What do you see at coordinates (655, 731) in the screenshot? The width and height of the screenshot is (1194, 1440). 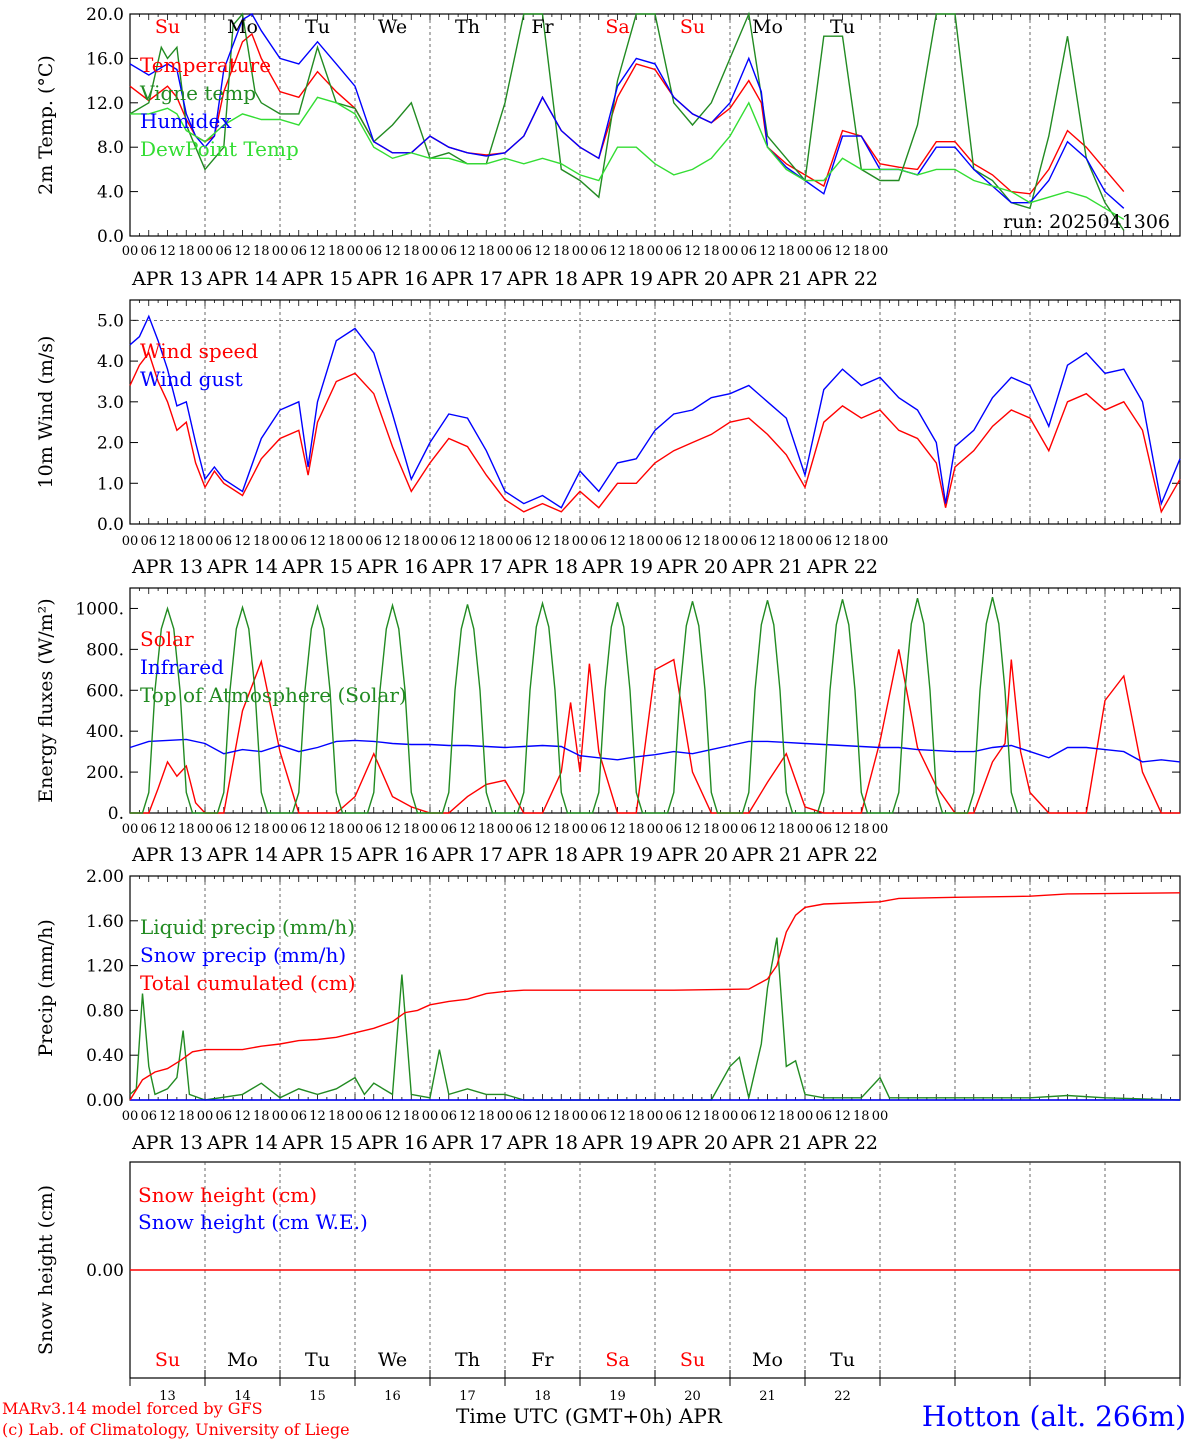 I see `series-line-solar` at bounding box center [655, 731].